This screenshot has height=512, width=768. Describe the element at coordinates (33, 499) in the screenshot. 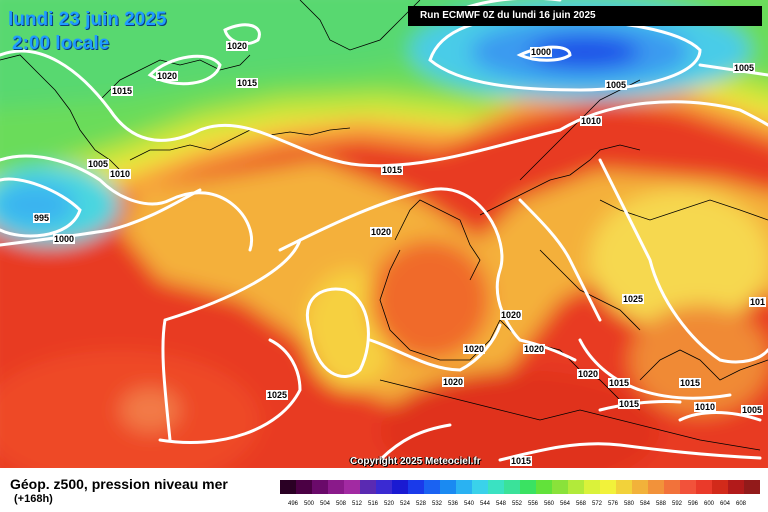

I see `forecast-lead-time: (+168h)` at that location.